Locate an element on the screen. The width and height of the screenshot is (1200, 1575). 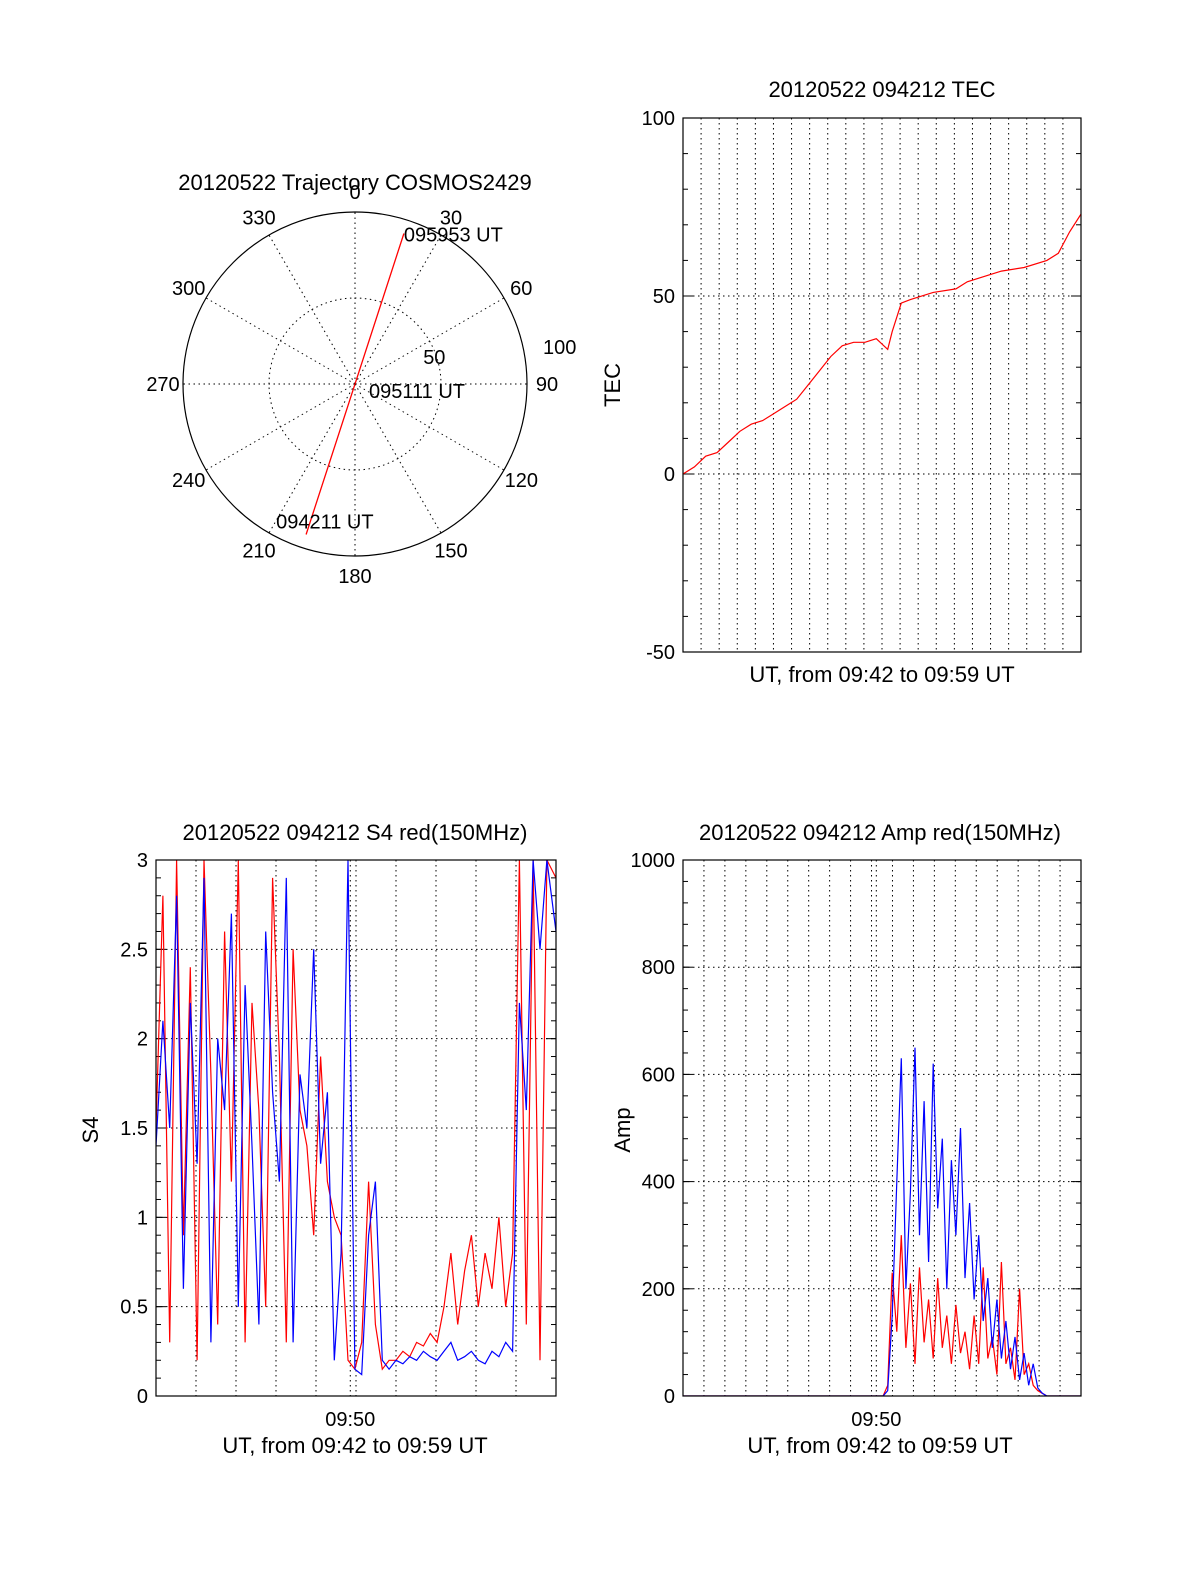
s4-xtick-label: 09:50 is located at coordinates (350, 1420).